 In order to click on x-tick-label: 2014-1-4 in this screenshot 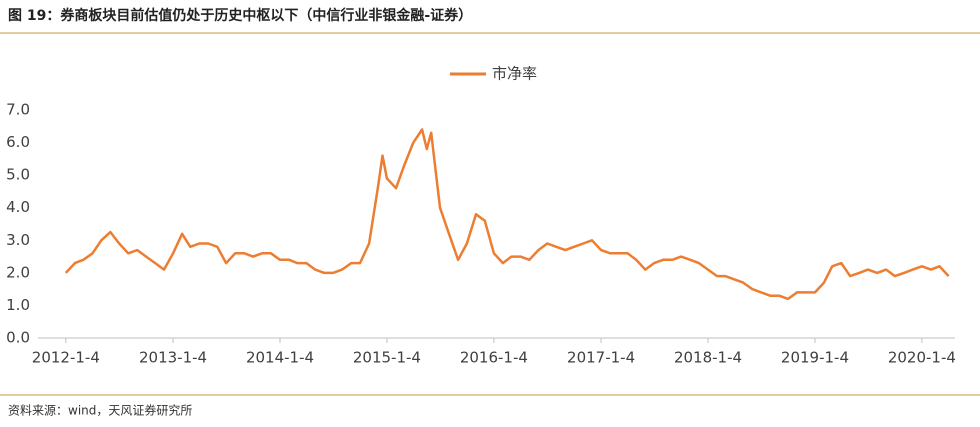, I will do `click(280, 358)`.